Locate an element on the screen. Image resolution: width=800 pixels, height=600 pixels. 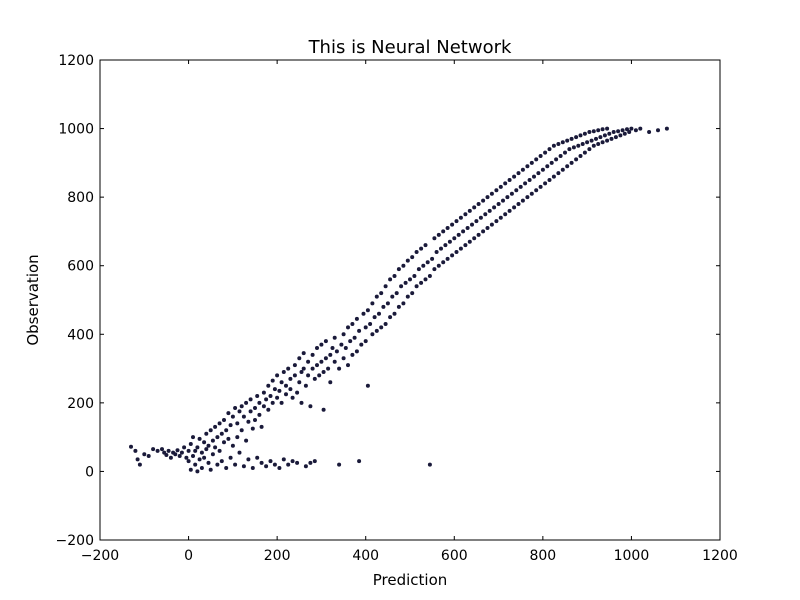
x-axis-title: Prediction is located at coordinates (410, 580).